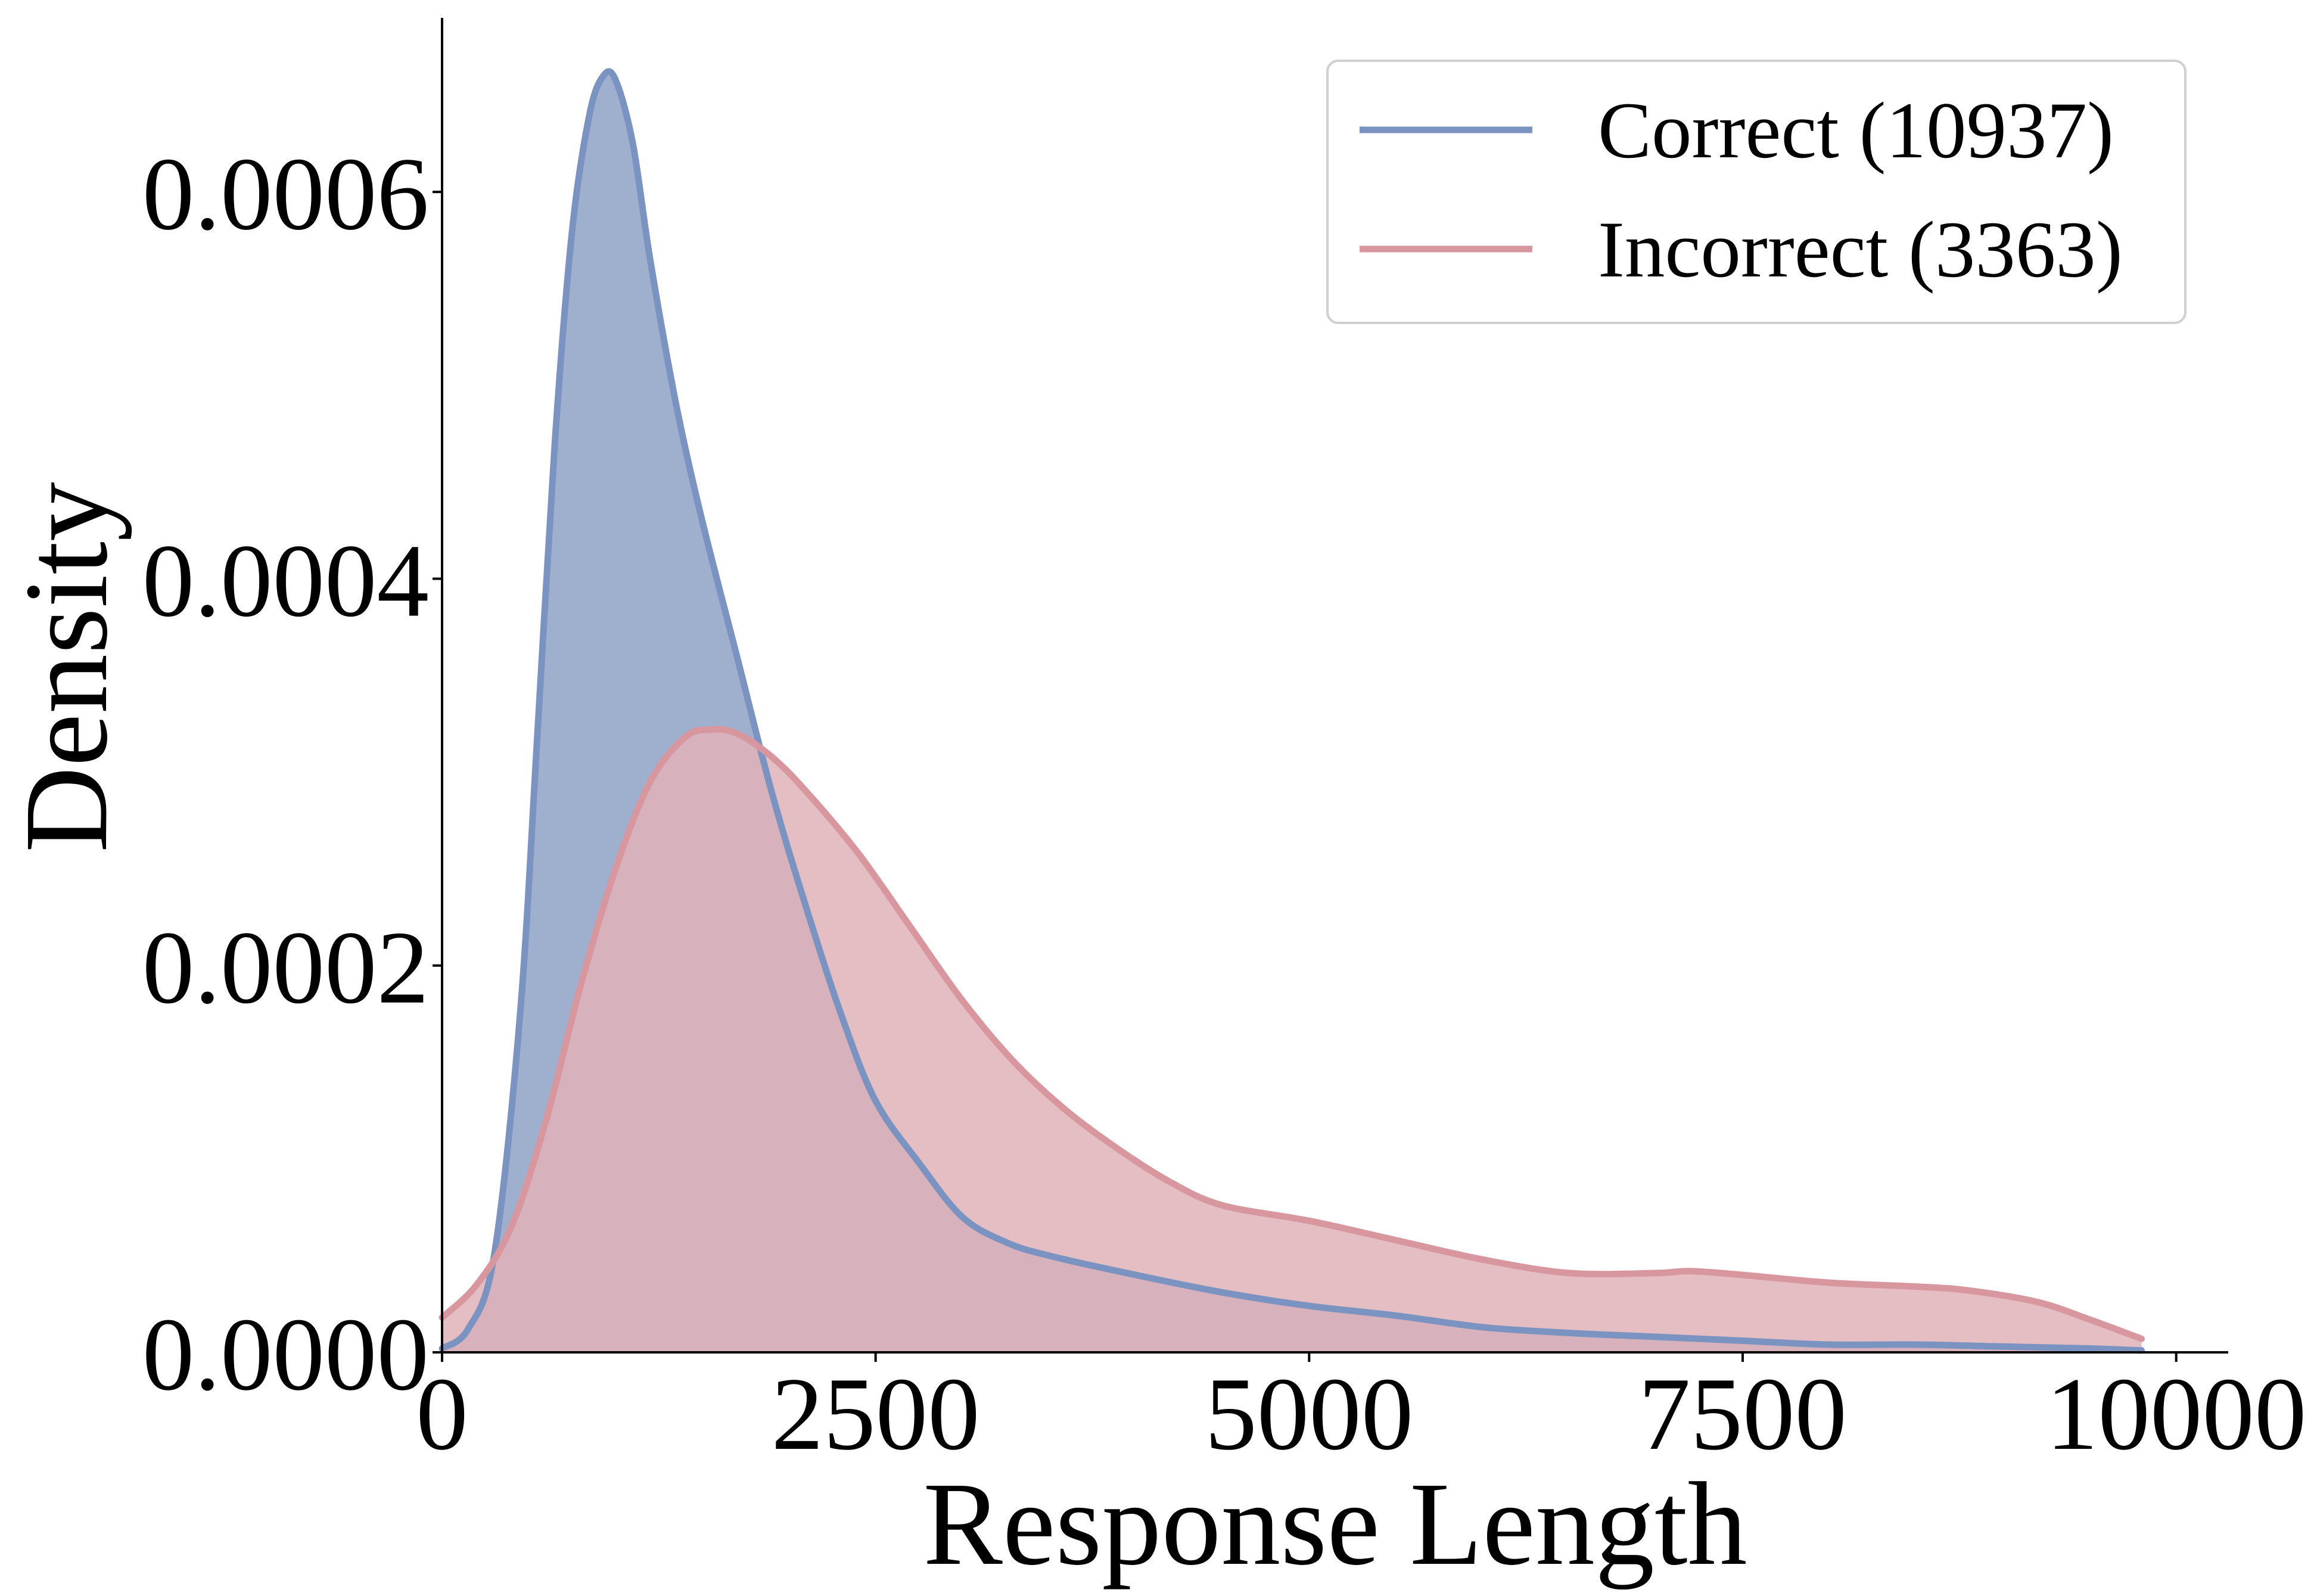 The height and width of the screenshot is (1596, 2317). Describe the element at coordinates (1742, 1413) in the screenshot. I see `x-tick-label: 7500` at that location.